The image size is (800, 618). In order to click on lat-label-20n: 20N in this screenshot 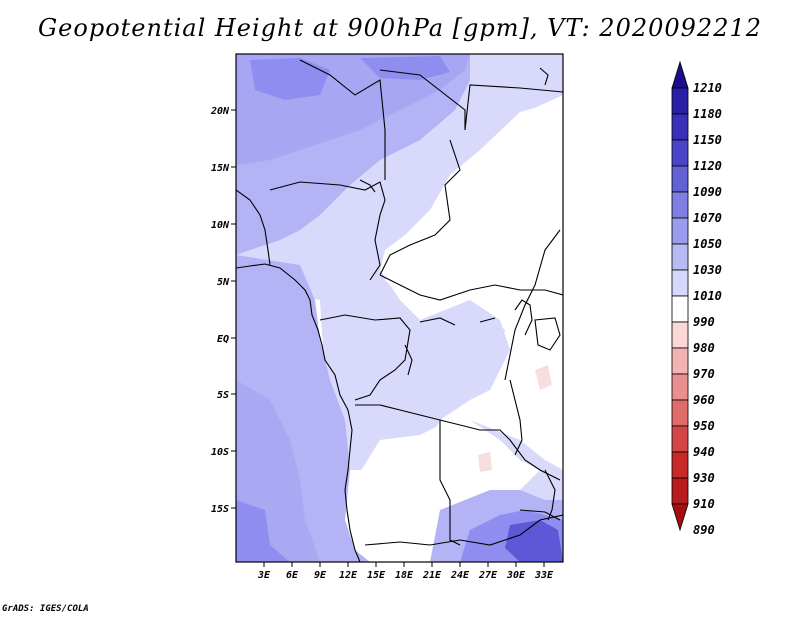, I will do `click(220, 111)`.